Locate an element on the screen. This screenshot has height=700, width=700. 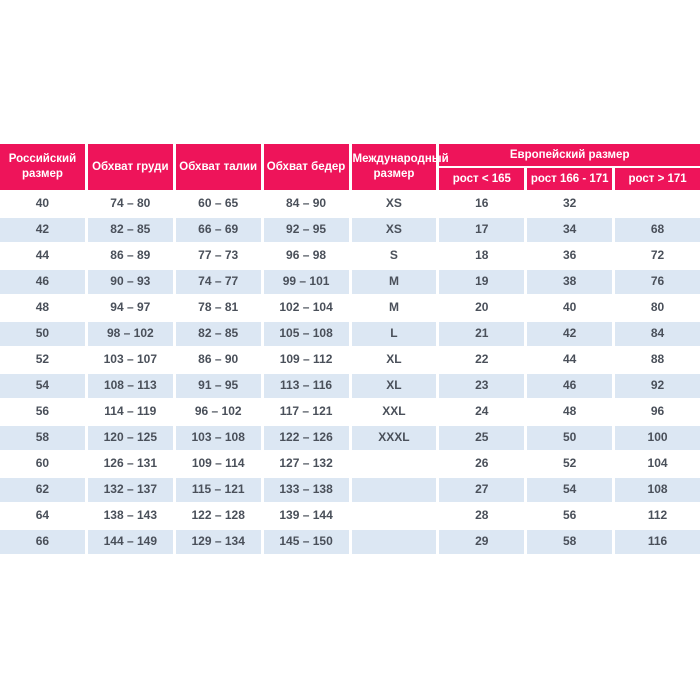
table-row: 42 82 – 85 66 – 69 92 – 95 XS 17 34 68 is located at coordinates (350, 230).